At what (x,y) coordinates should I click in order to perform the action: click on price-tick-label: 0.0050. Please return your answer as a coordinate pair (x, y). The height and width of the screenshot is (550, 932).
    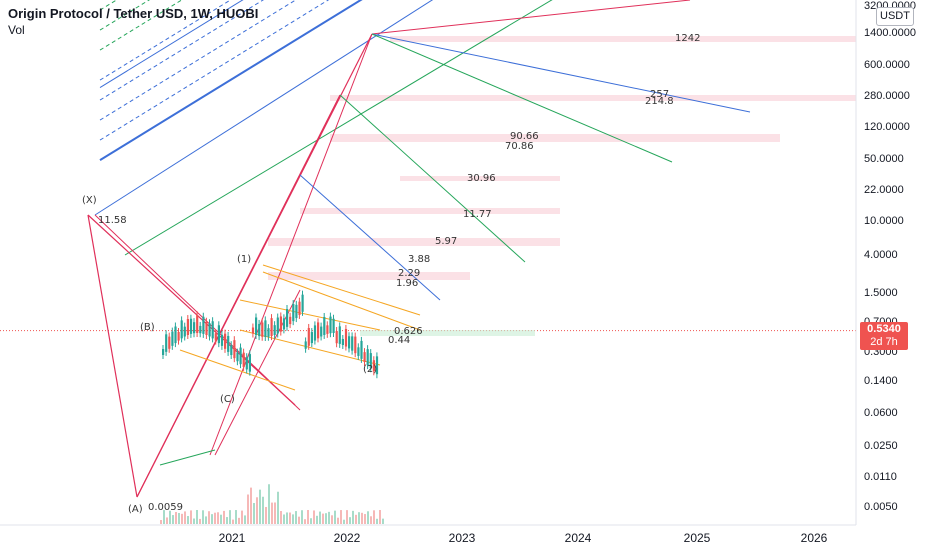
    Looking at the image, I should click on (881, 507).